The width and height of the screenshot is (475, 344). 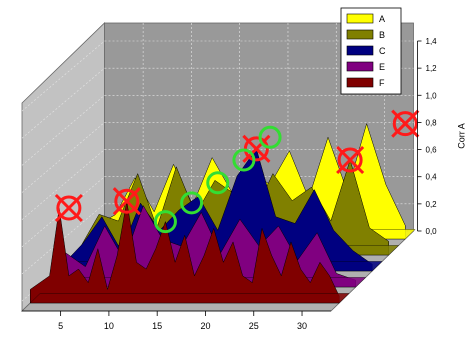 I want to click on z-tick-label: 1,2, so click(x=432, y=68).